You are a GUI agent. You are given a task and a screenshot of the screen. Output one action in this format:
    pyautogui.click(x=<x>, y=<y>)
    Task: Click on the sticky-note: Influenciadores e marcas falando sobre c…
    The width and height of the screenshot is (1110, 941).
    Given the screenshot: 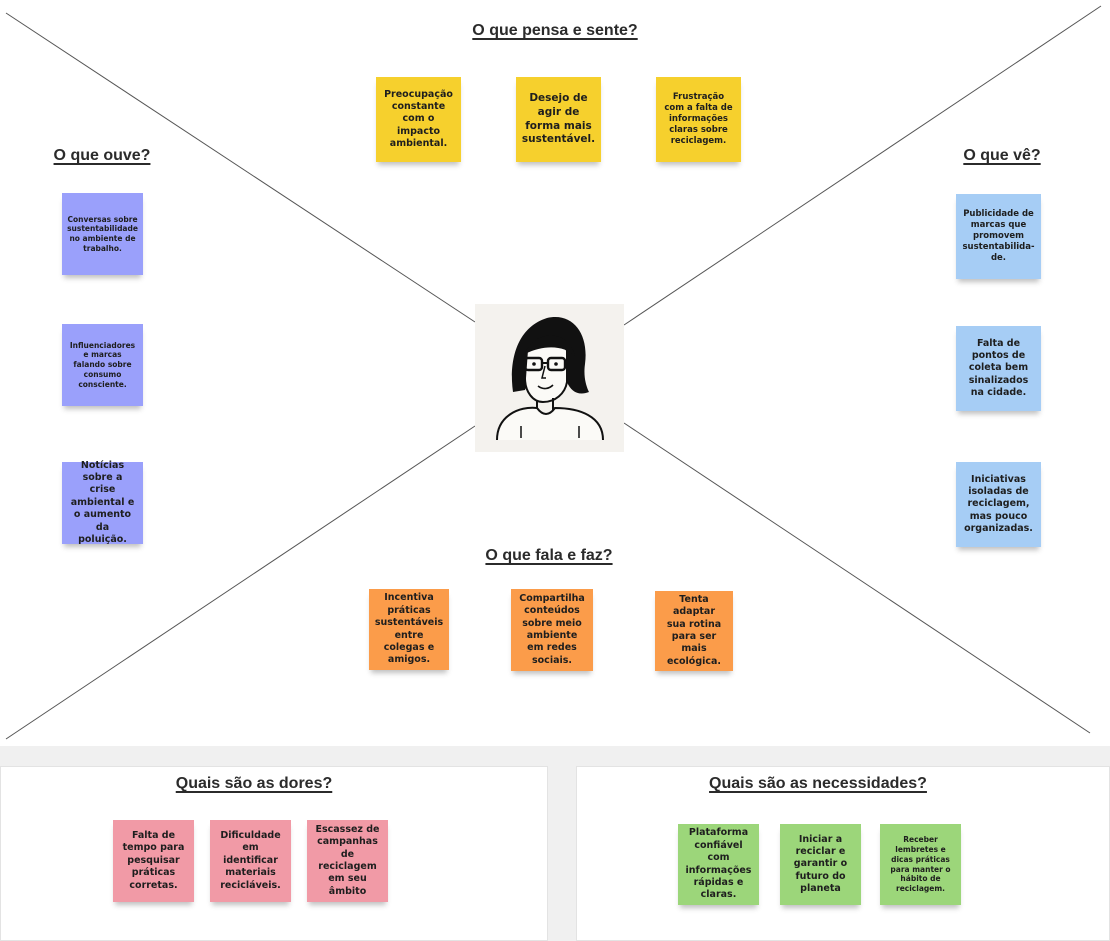 What is the action you would take?
    pyautogui.click(x=102, y=365)
    